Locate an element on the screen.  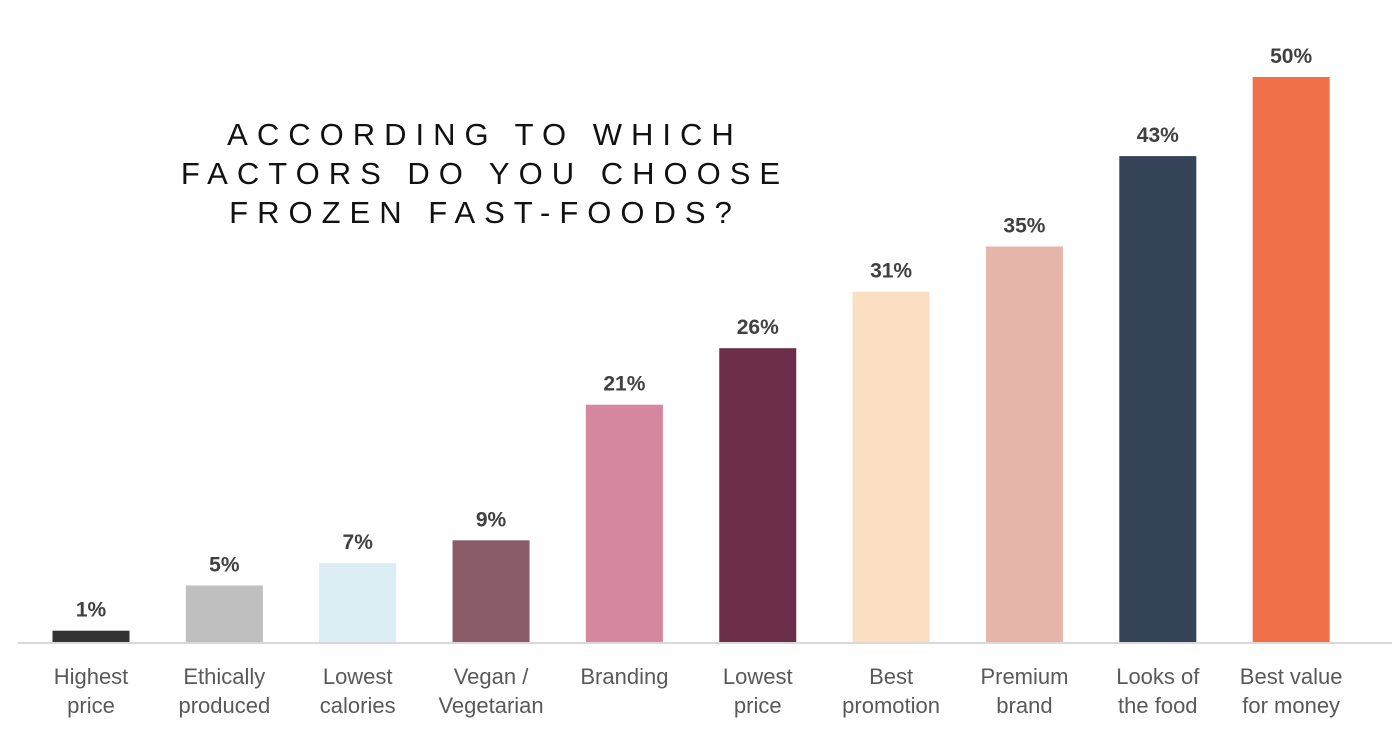
data-label: 26% is located at coordinates (758, 327).